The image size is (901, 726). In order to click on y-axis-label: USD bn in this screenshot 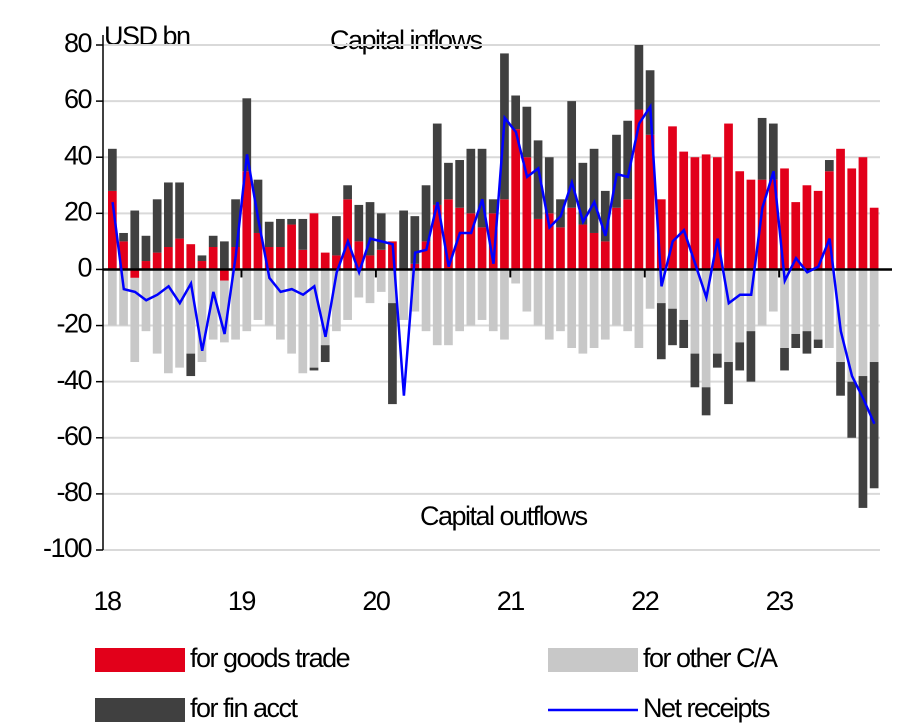, I will do `click(147, 36)`.